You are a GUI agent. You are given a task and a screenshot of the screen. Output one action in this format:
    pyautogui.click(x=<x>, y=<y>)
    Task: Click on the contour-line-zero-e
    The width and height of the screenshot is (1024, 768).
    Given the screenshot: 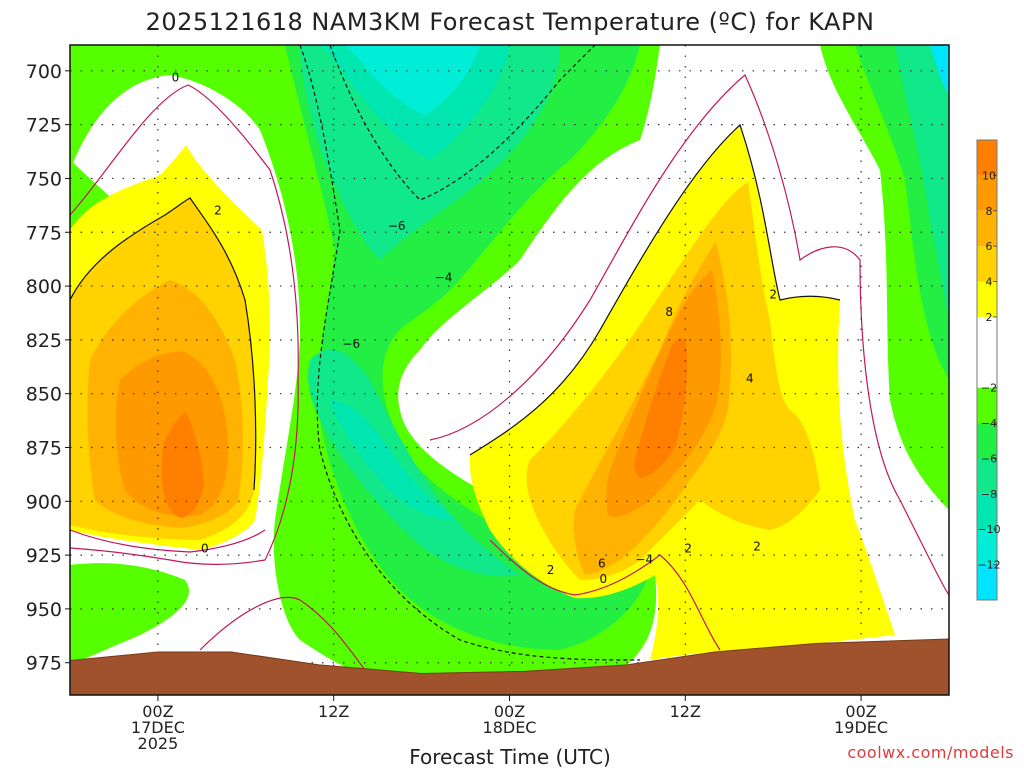 What is the action you would take?
    pyautogui.click(x=282, y=633)
    